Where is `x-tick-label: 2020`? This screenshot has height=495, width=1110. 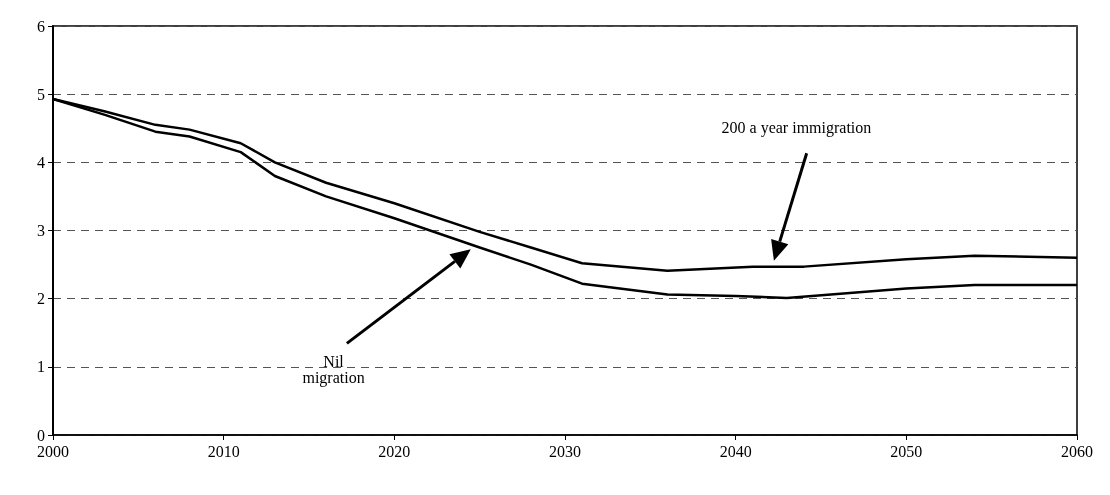 x-tick-label: 2020 is located at coordinates (394, 451).